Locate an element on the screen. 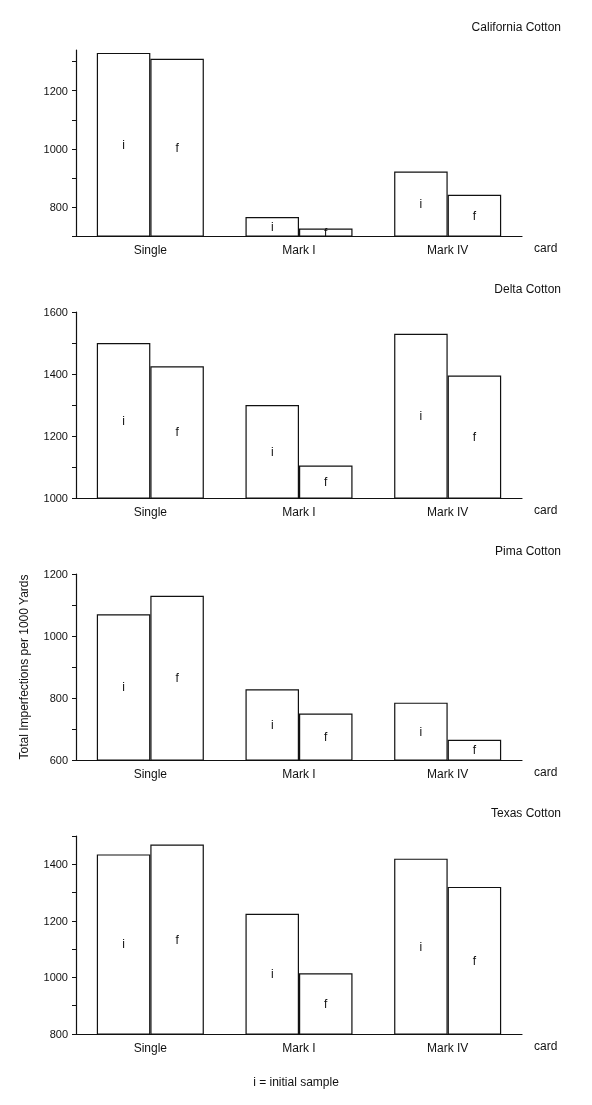 The image size is (592, 1105). y-tick-label: 600 is located at coordinates (58, 760).